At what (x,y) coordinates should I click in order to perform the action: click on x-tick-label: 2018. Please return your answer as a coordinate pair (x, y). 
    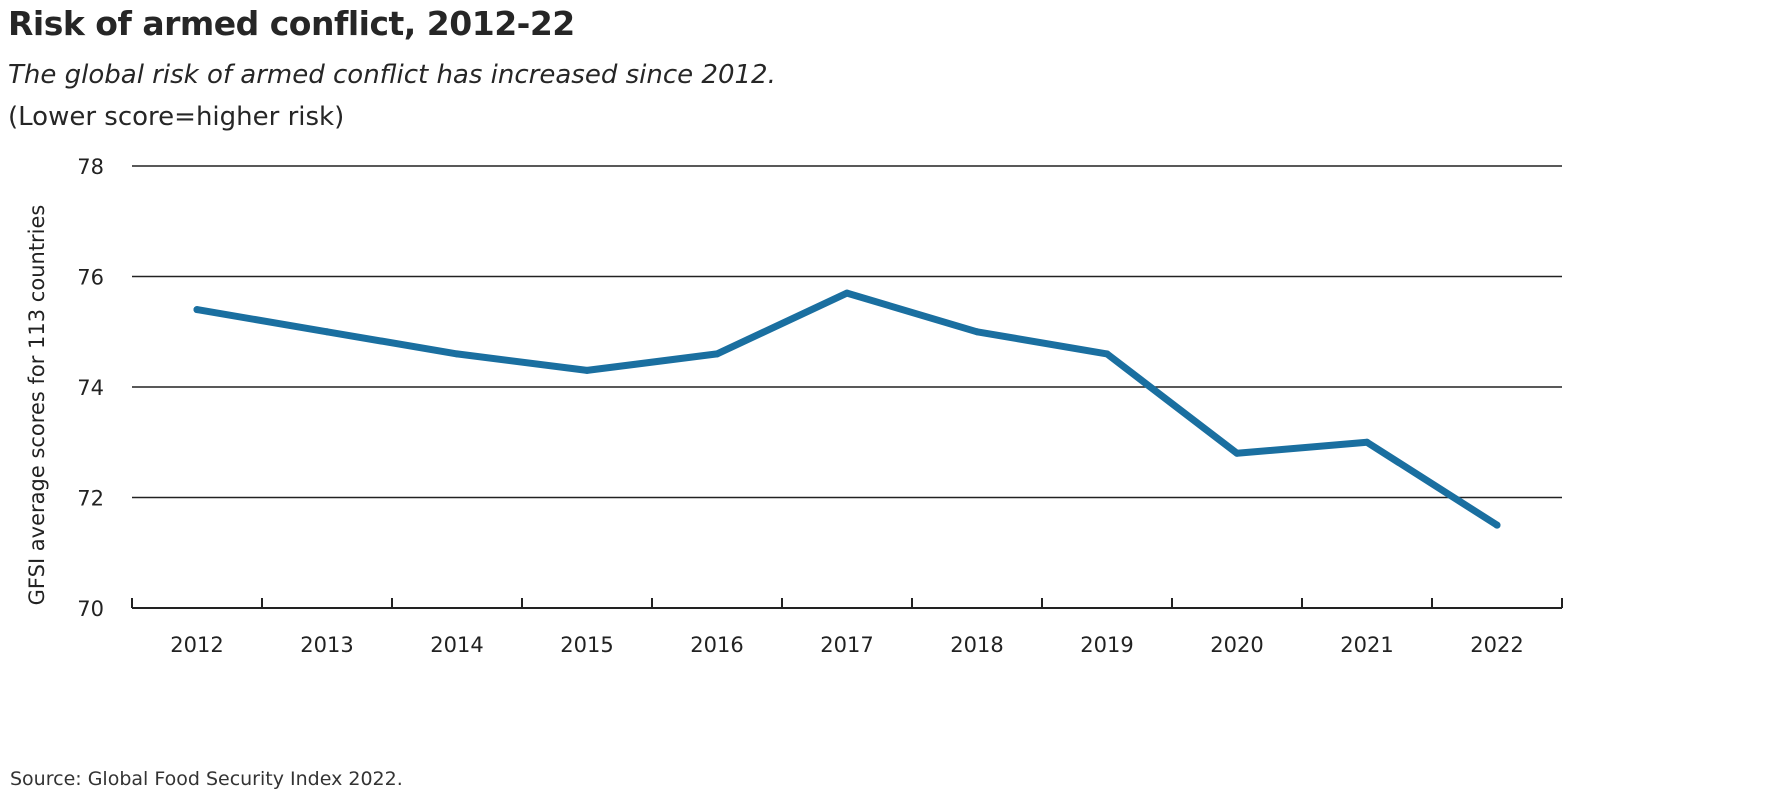
    Looking at the image, I should click on (976, 645).